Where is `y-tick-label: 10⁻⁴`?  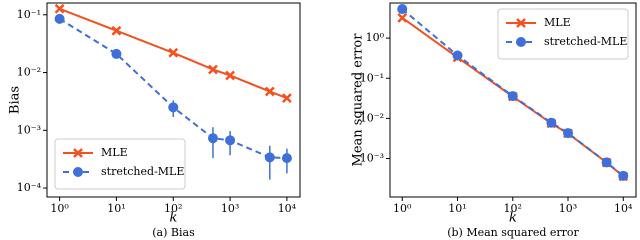
y-tick-label: 10⁻⁴ is located at coordinates (29, 187).